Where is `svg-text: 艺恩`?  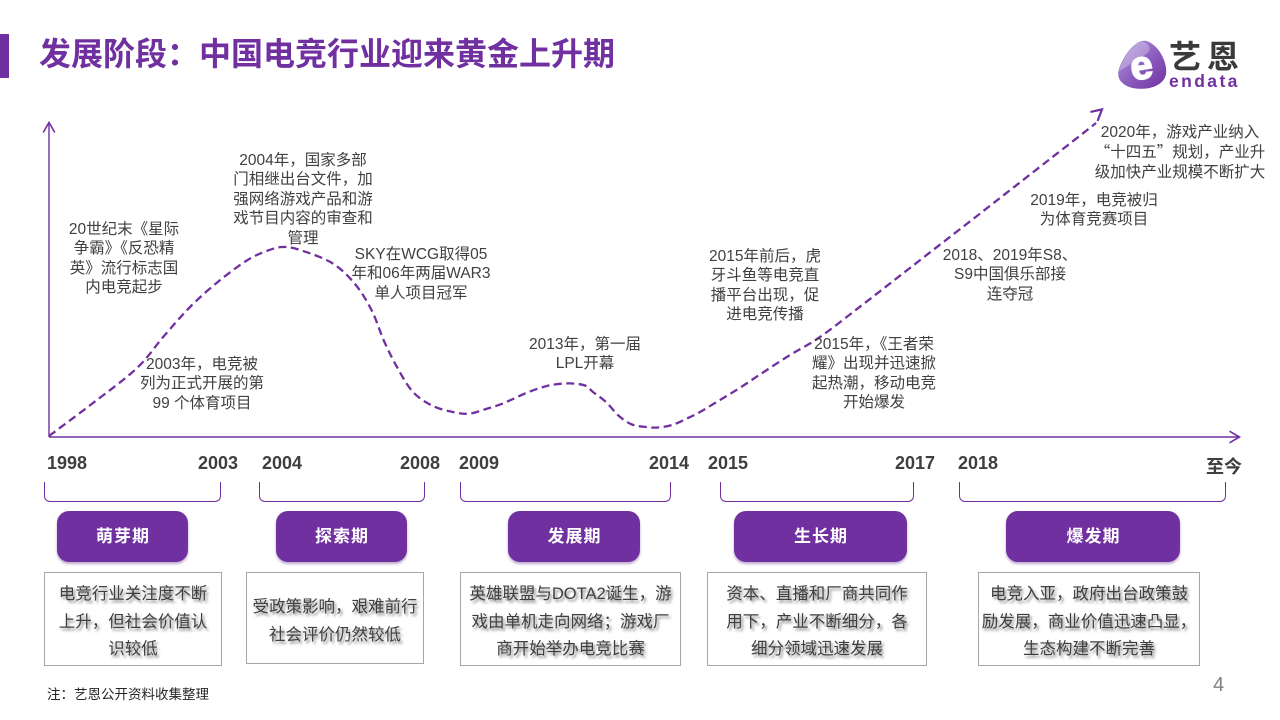 svg-text: 艺恩 is located at coordinates (1207, 57).